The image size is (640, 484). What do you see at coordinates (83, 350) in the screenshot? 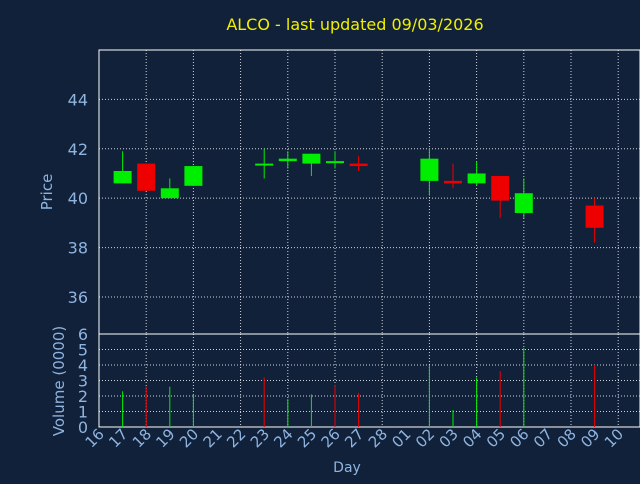
I see `volume-tick-label: 5` at bounding box center [83, 350].